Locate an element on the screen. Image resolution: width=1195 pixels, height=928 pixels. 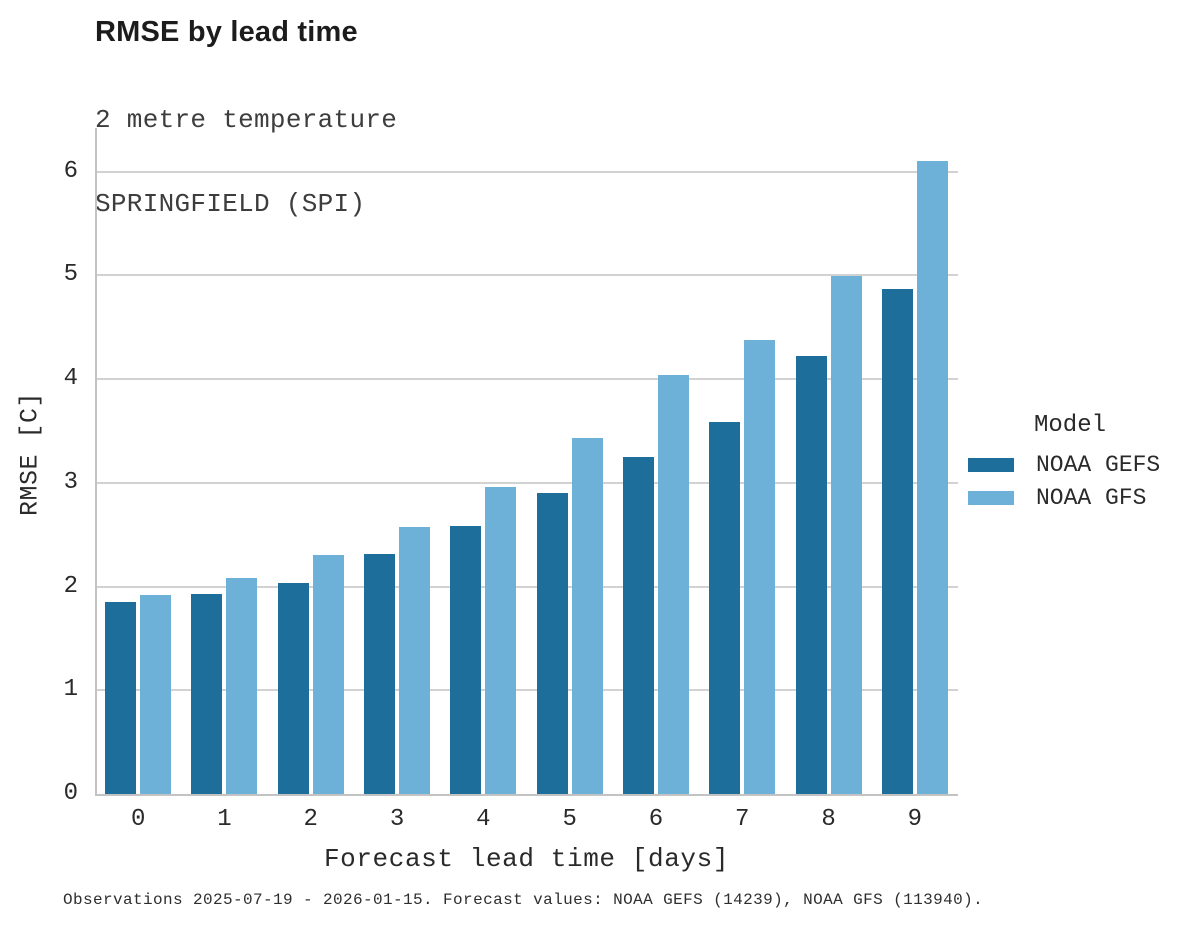
legend-swatch-noaa-gfs is located at coordinates (991, 497).